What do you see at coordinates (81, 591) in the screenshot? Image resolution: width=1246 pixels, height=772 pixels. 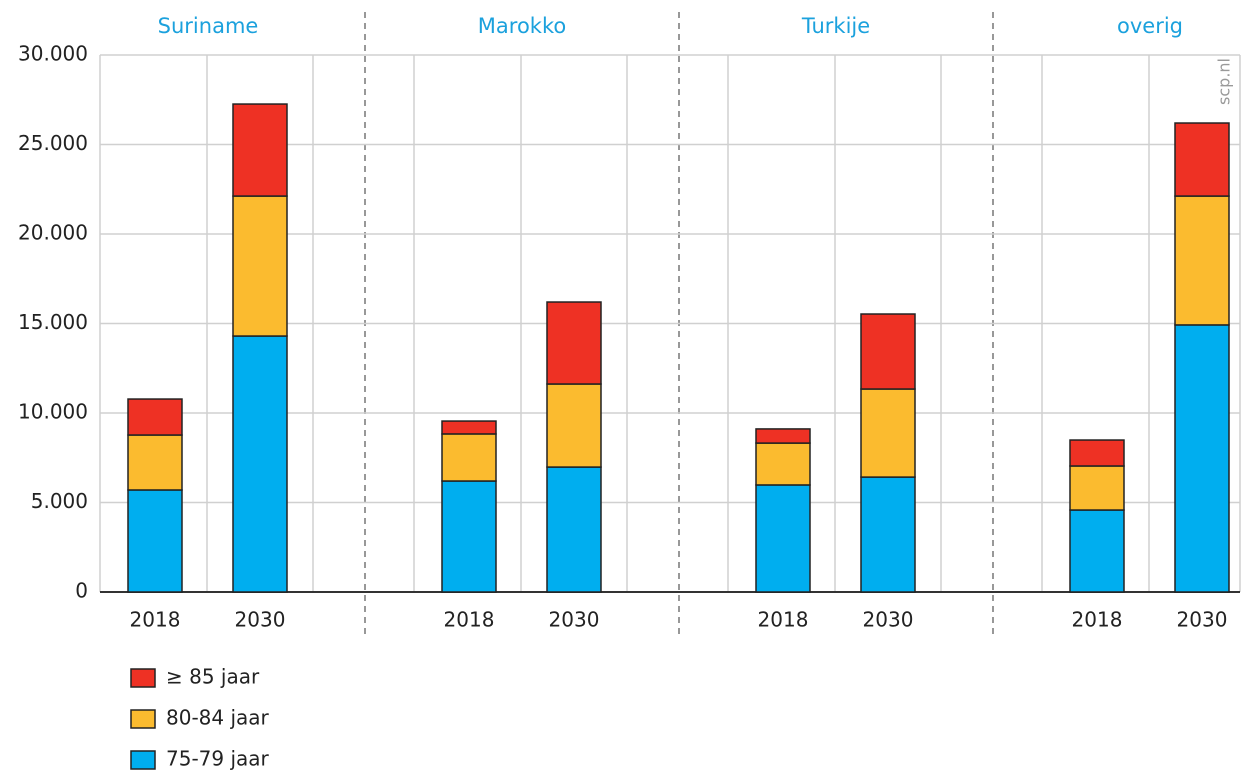 I see `y-tick-label: 0` at bounding box center [81, 591].